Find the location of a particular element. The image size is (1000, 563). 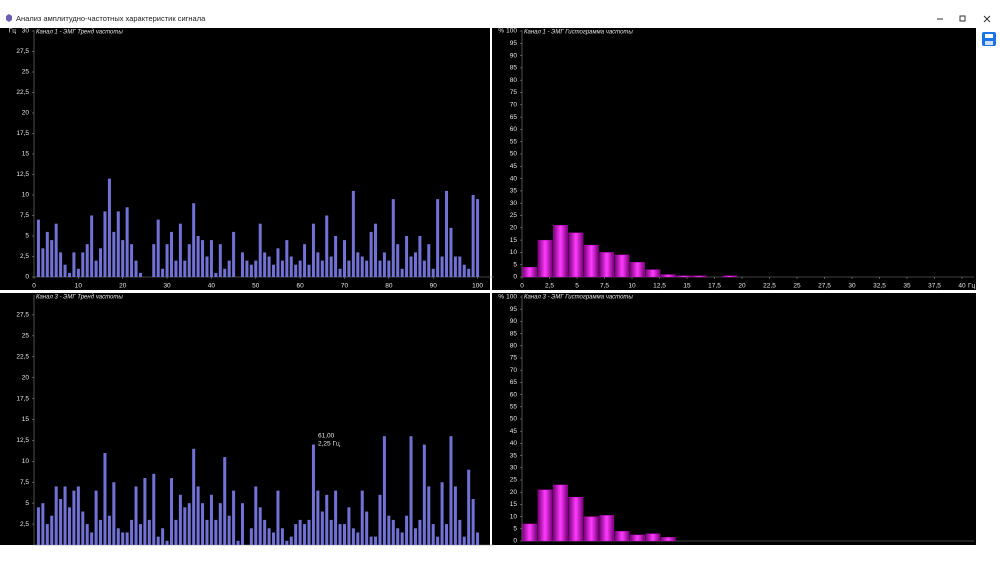

x-tick-label: 60 is located at coordinates (301, 286).